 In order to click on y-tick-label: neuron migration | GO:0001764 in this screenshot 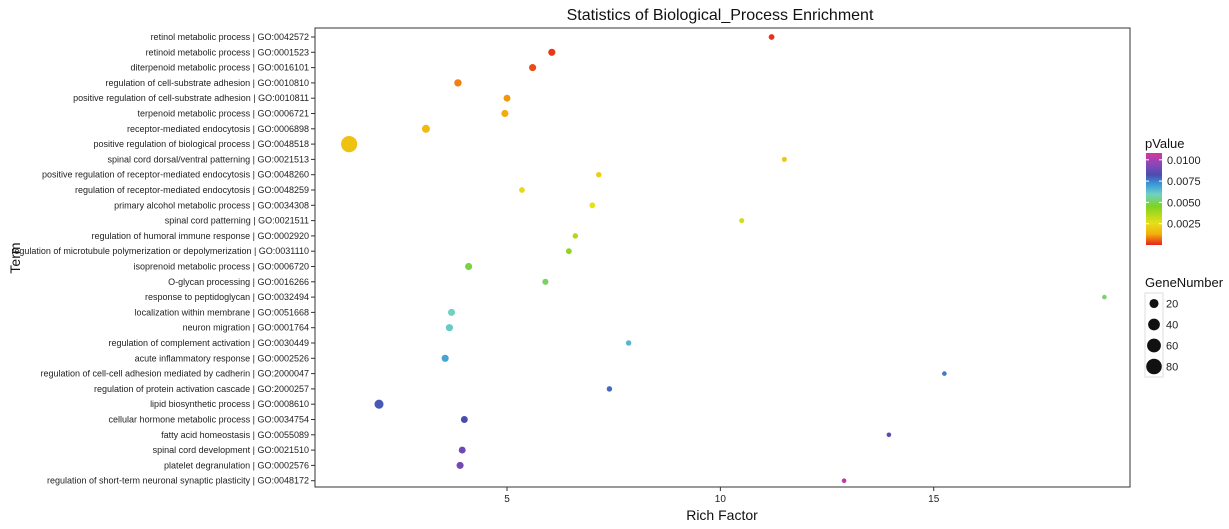, I will do `click(246, 328)`.